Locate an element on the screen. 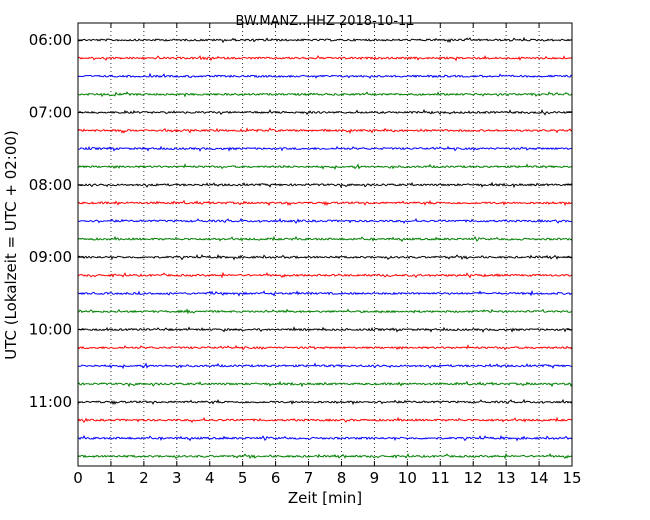 The height and width of the screenshot is (520, 650). x-tick-label: 3 is located at coordinates (177, 478).